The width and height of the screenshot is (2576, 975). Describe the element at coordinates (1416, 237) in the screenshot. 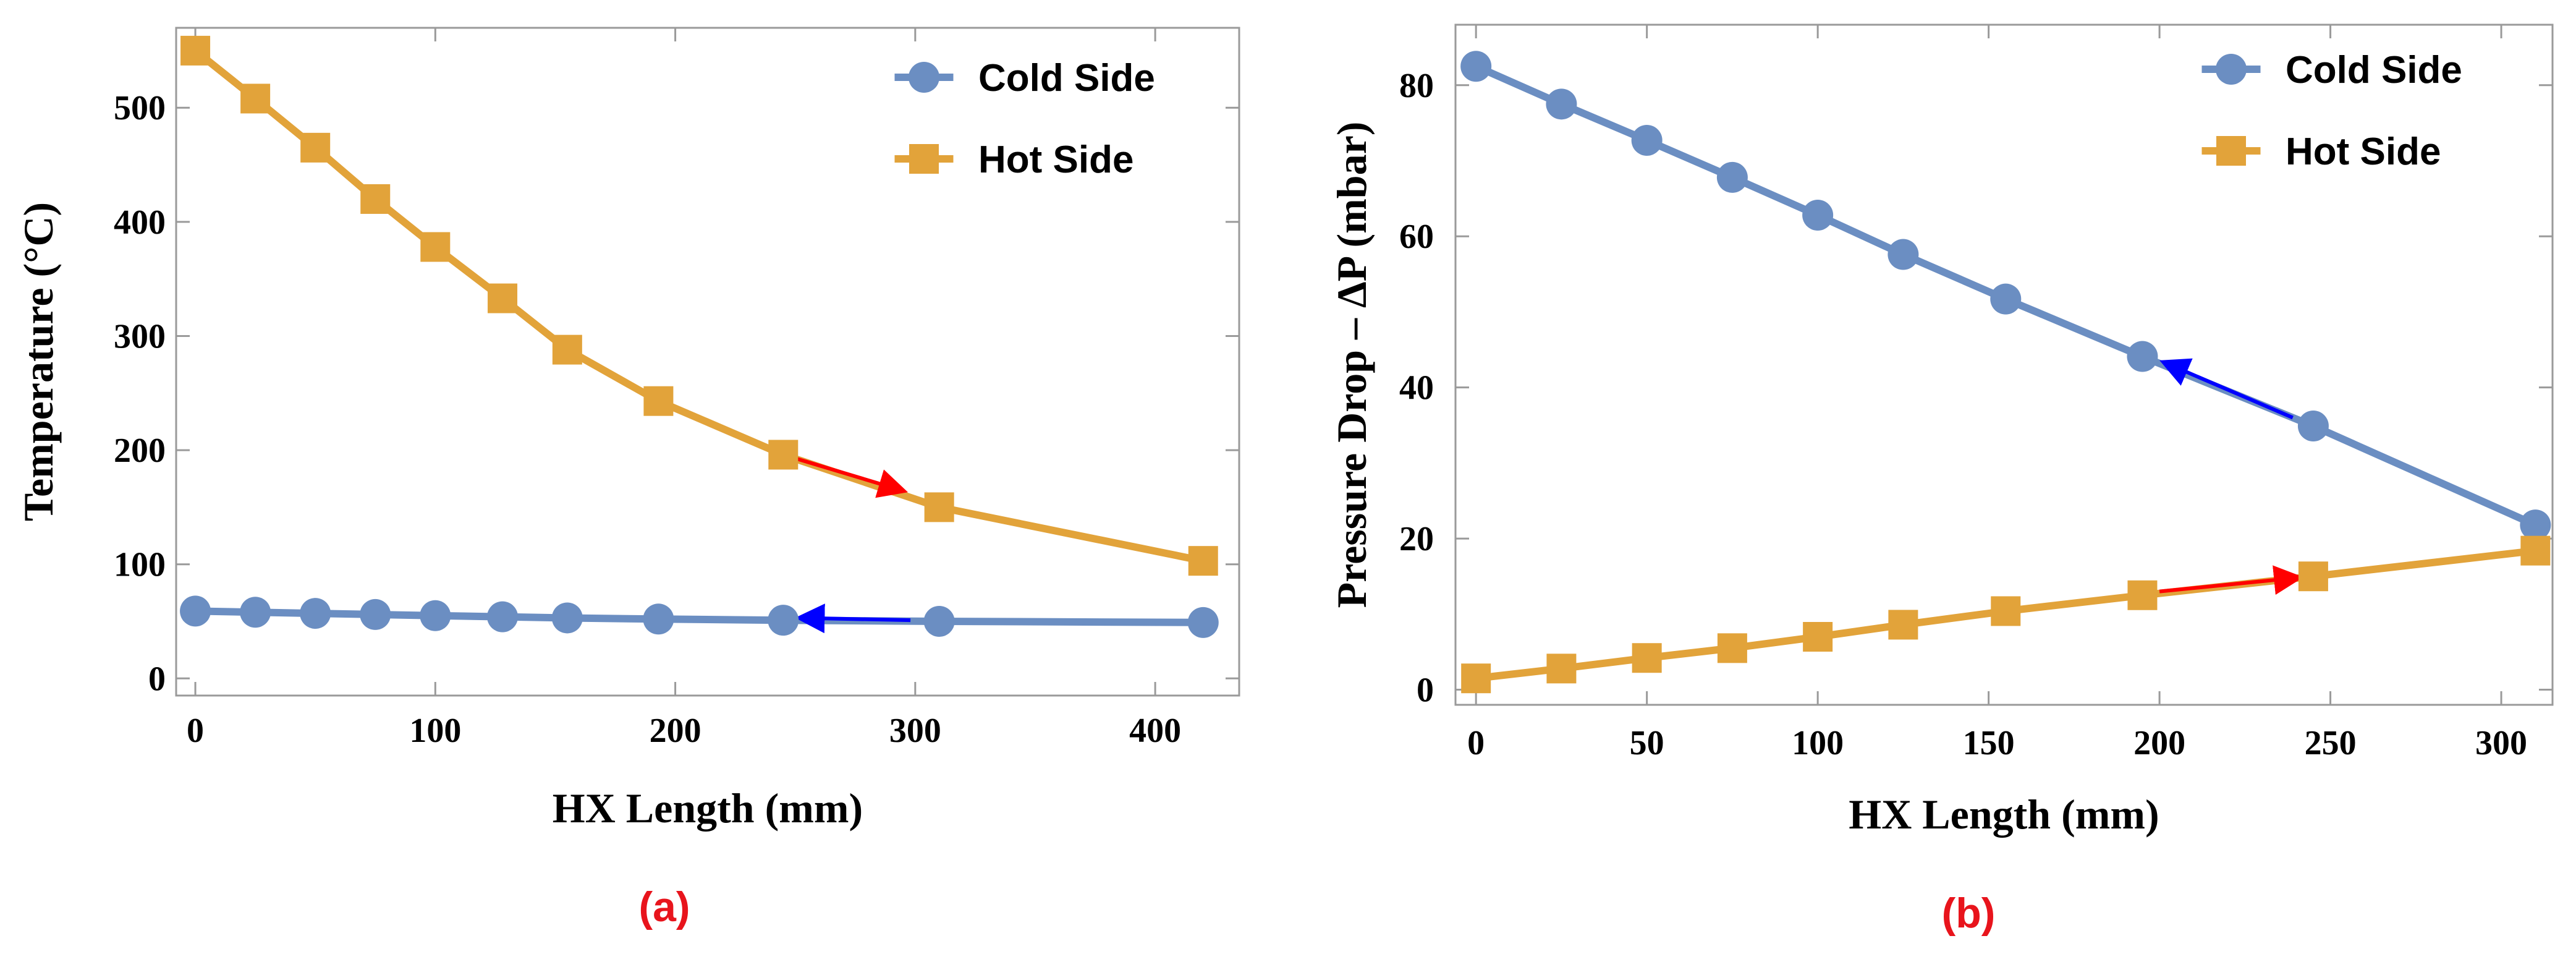

I see `chart-b-y-tick-label: 60` at that location.